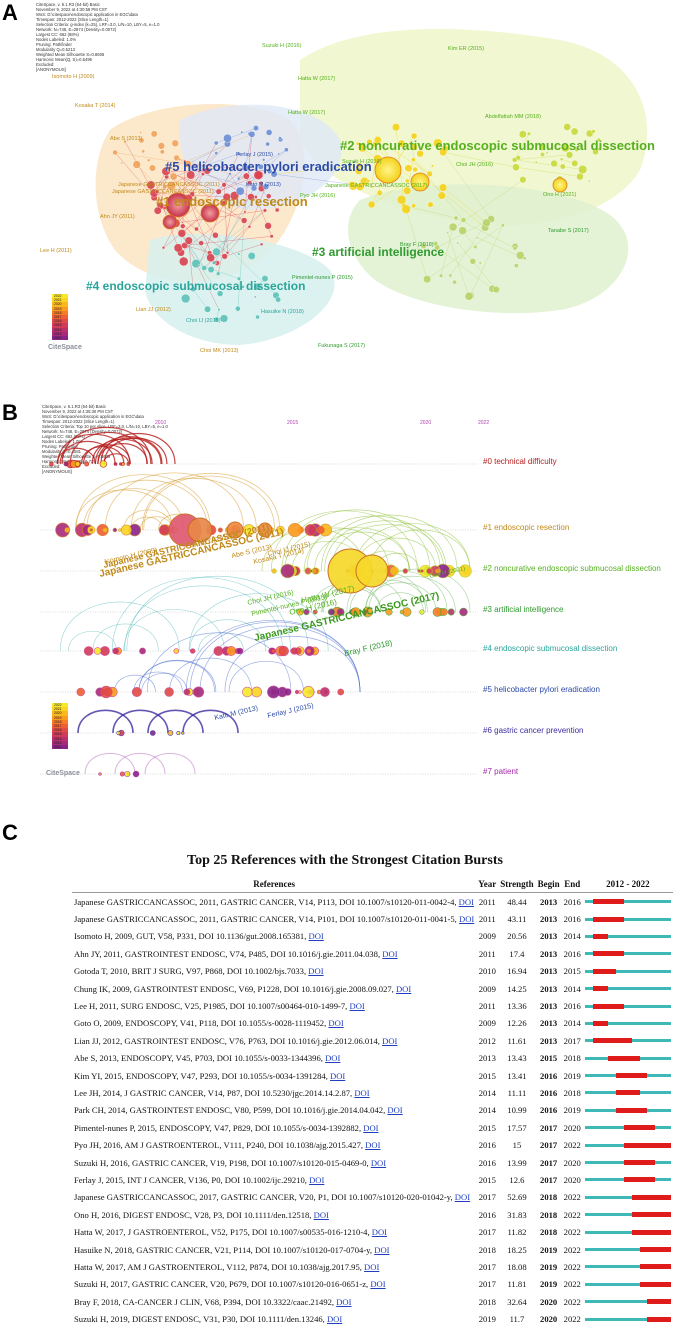 The image size is (690, 1328). Describe the element at coordinates (170, 222) in the screenshot. I see `hub-node` at that location.